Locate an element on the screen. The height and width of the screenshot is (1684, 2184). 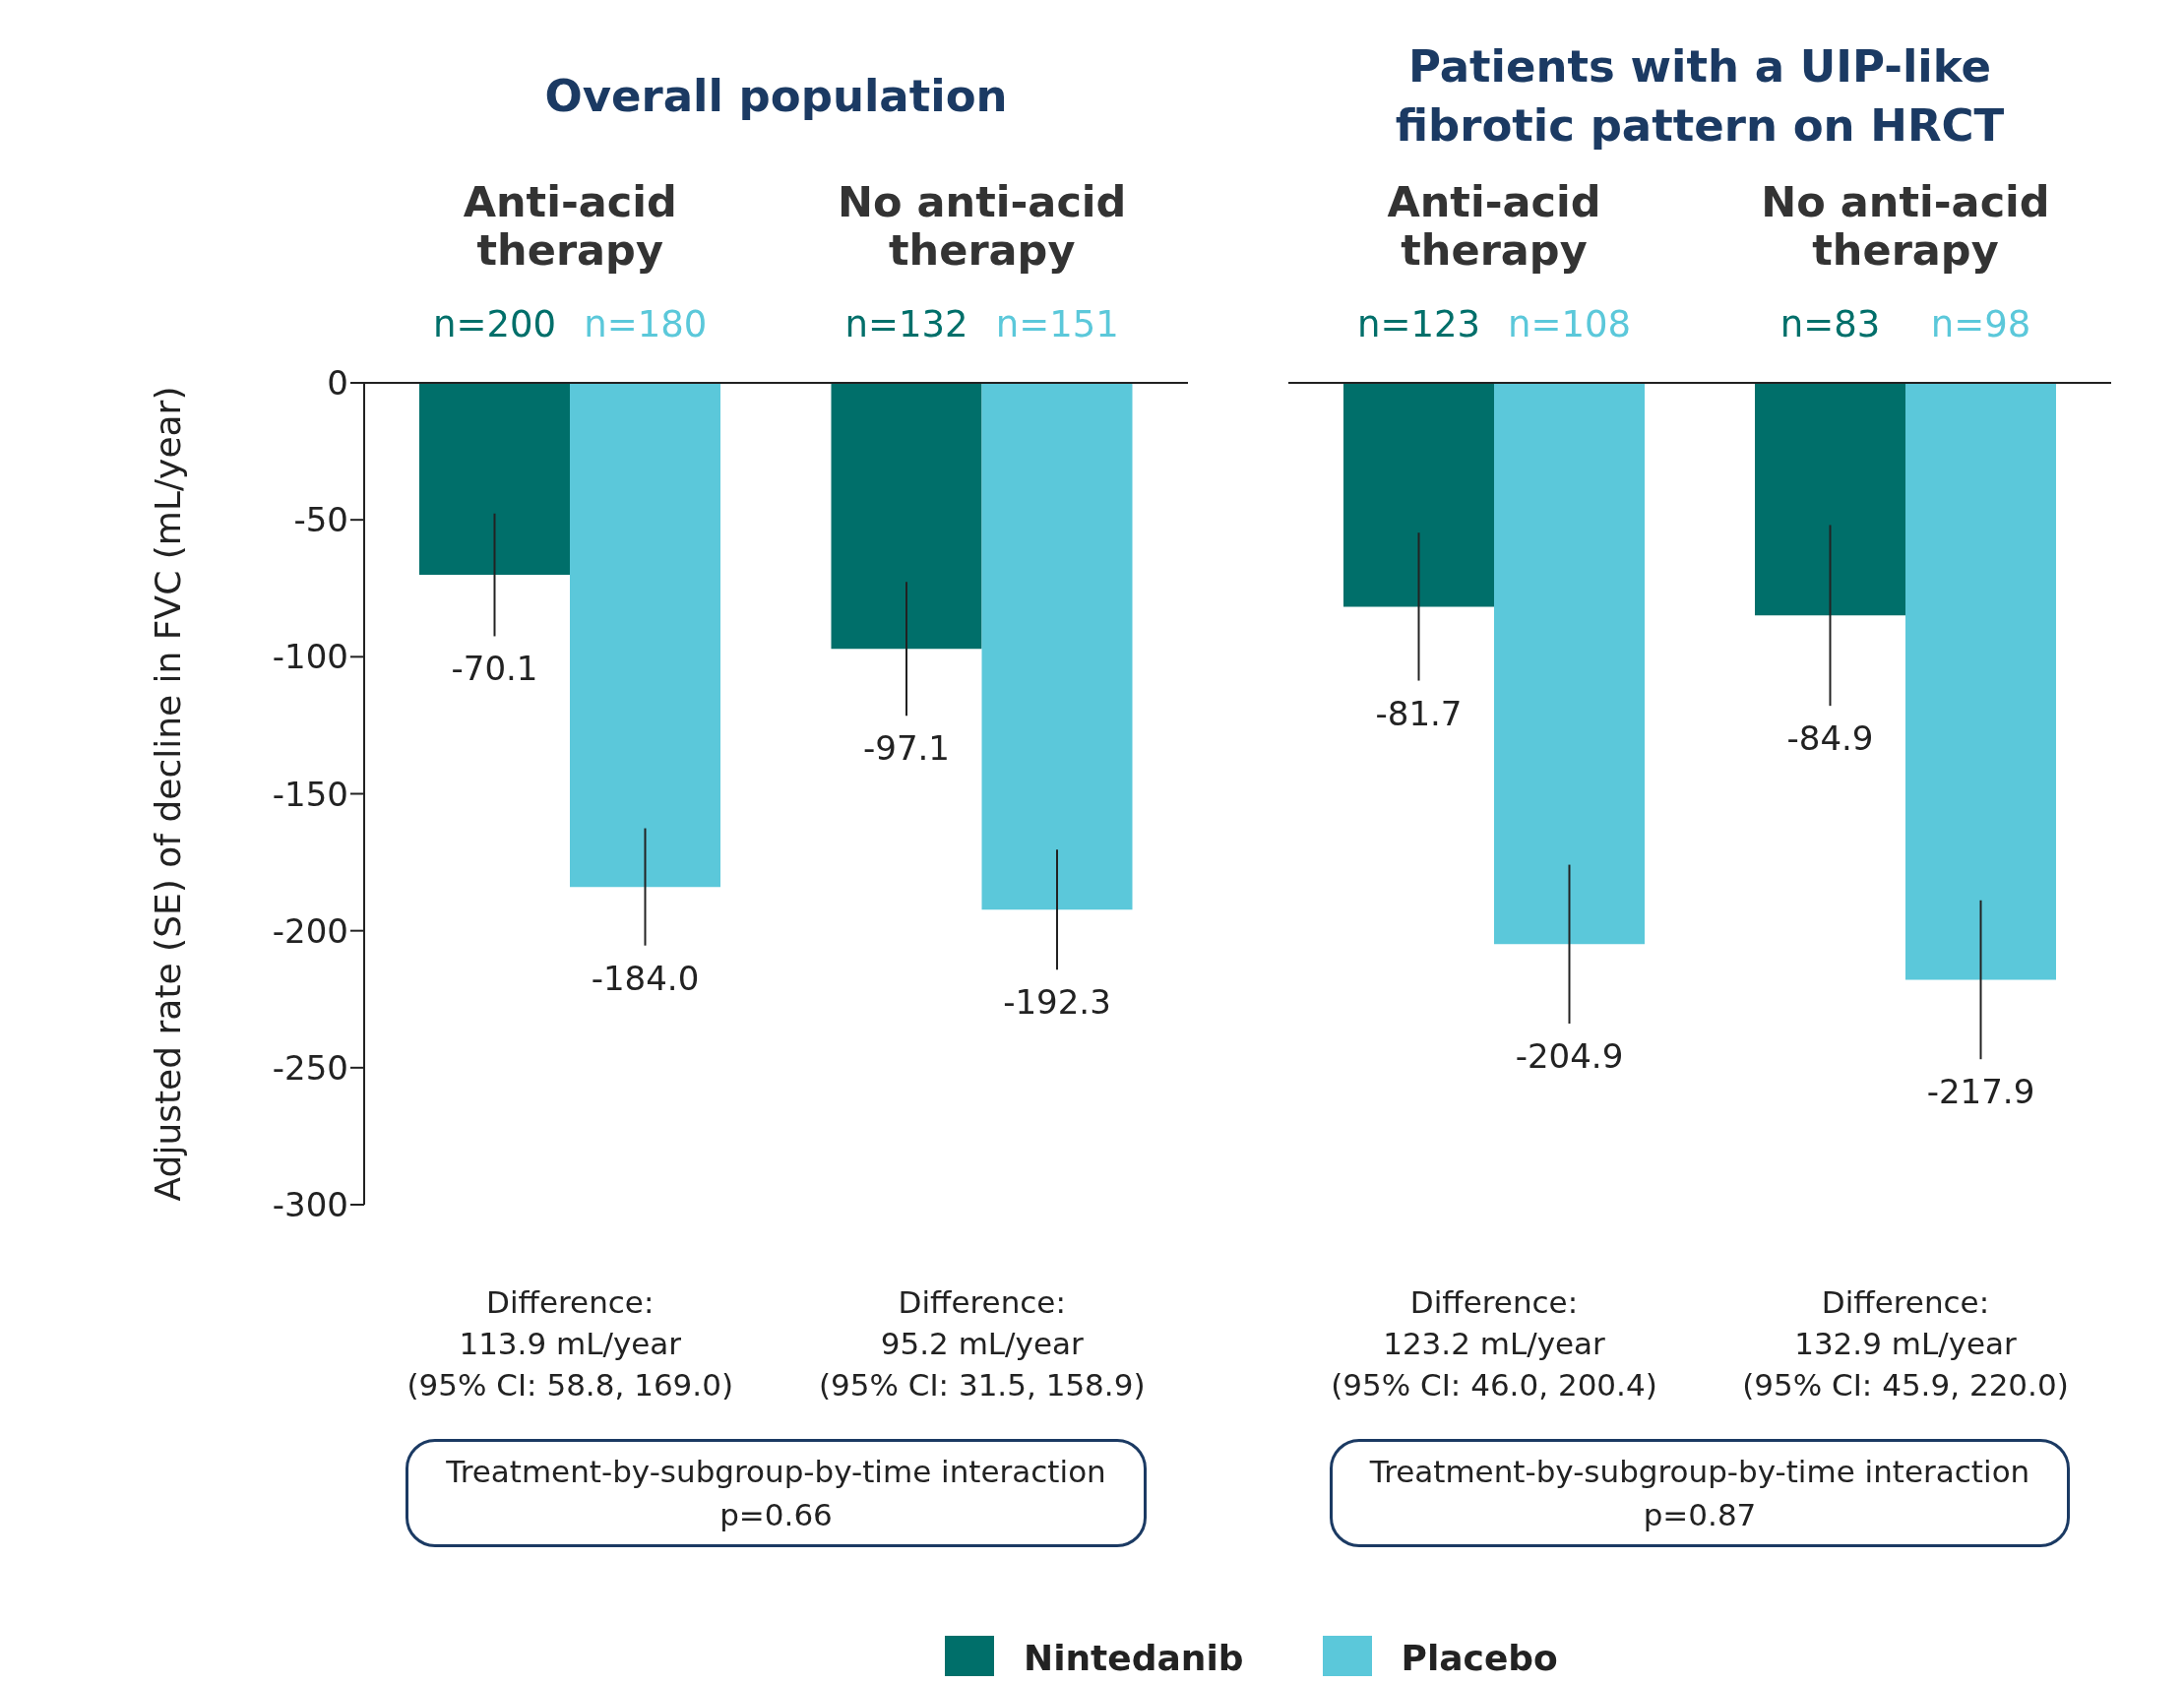
y-tick-label: 0 is located at coordinates (337, 383).